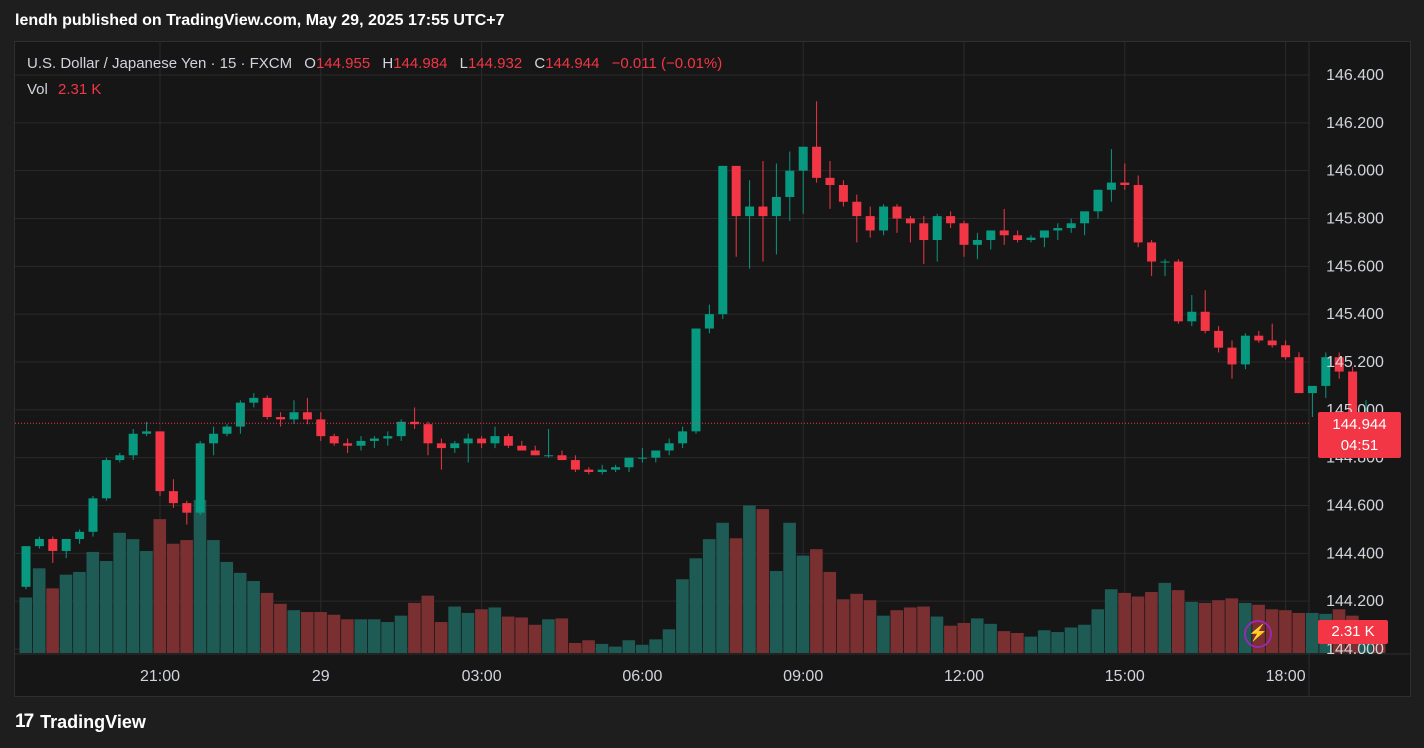 The height and width of the screenshot is (748, 1424). Describe the element at coordinates (495, 63) in the screenshot. I see `low-value: 144.932` at that location.